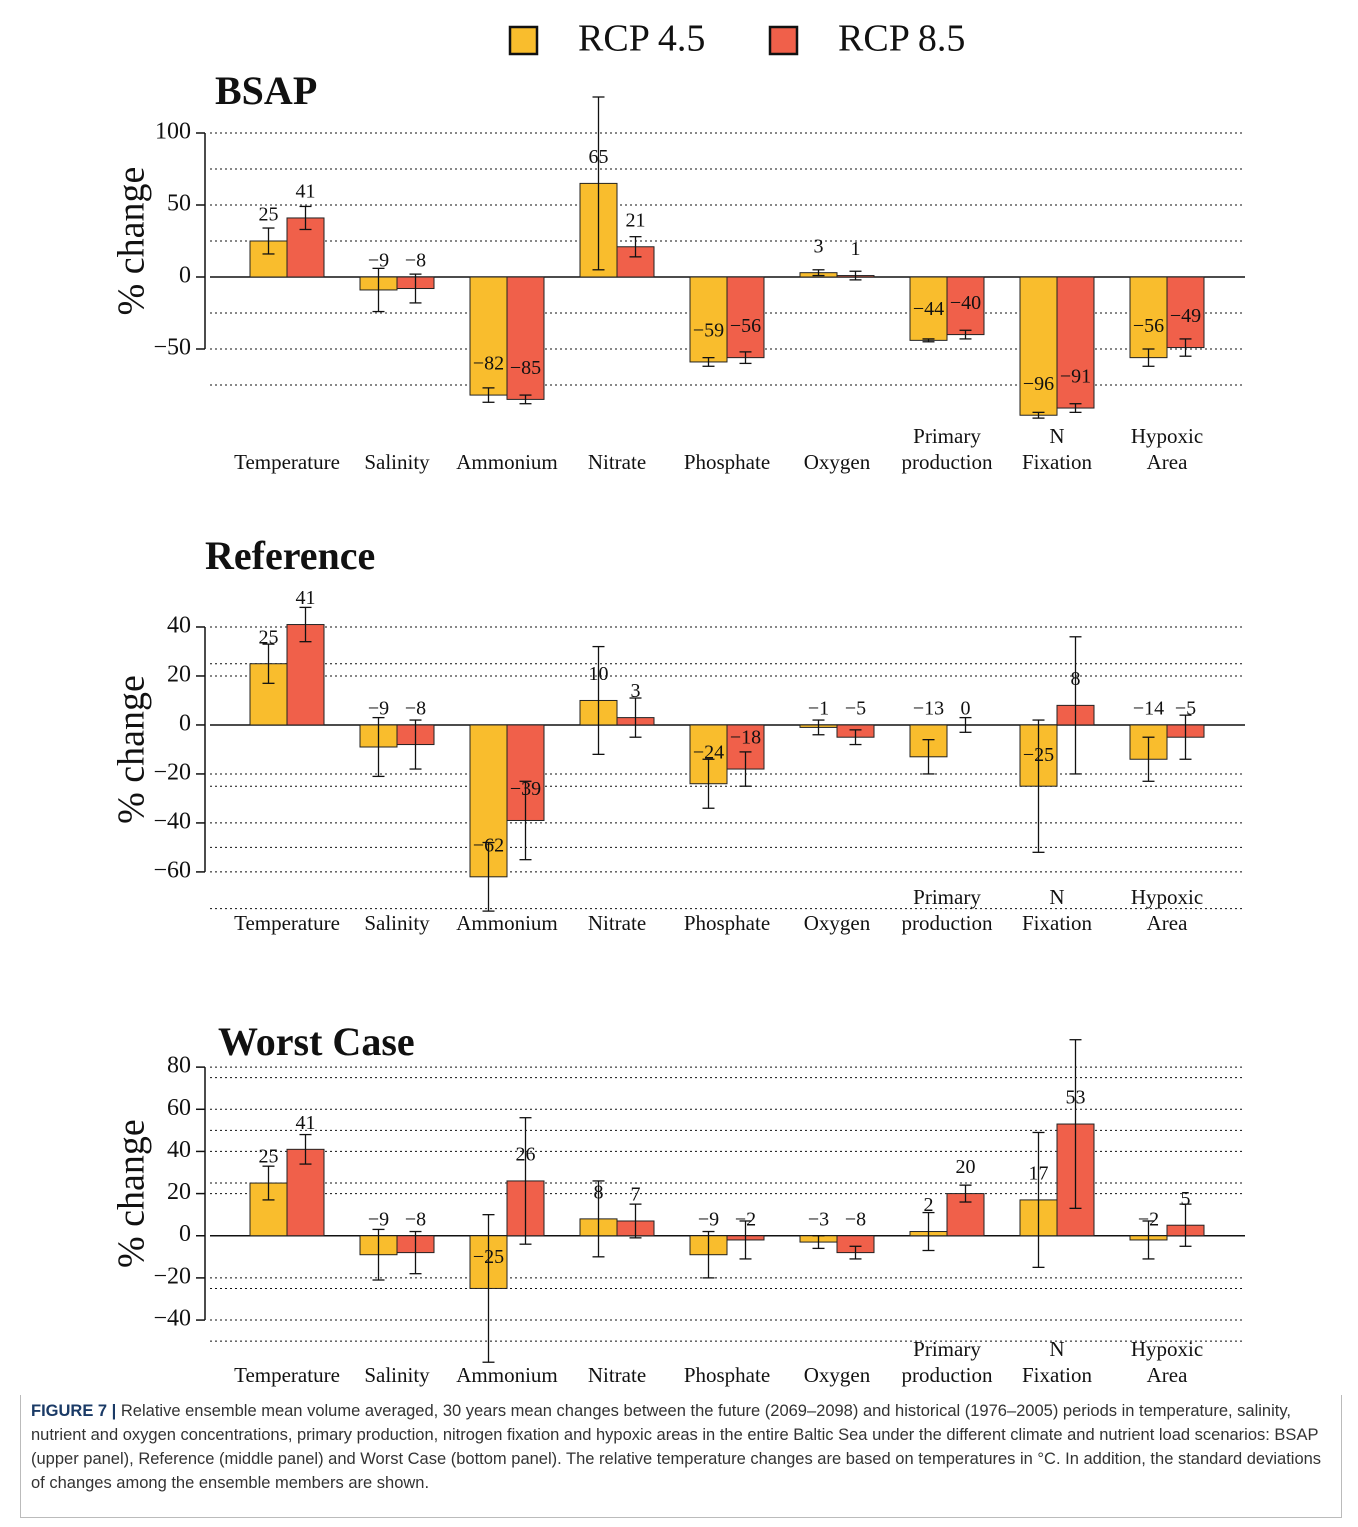 The height and width of the screenshot is (1527, 1358). Describe the element at coordinates (708, 331) in the screenshot. I see `value-label: −59` at that location.